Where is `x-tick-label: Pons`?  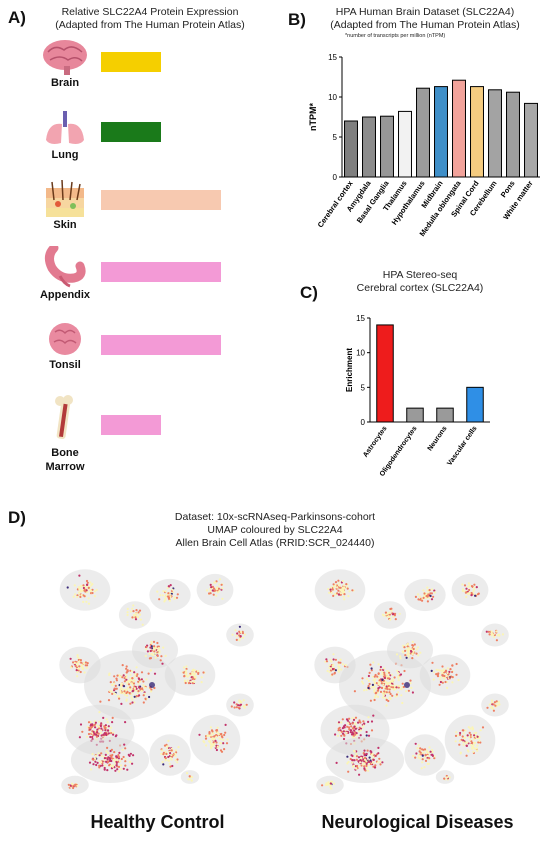 x-tick-label: Pons is located at coordinates (508, 189).